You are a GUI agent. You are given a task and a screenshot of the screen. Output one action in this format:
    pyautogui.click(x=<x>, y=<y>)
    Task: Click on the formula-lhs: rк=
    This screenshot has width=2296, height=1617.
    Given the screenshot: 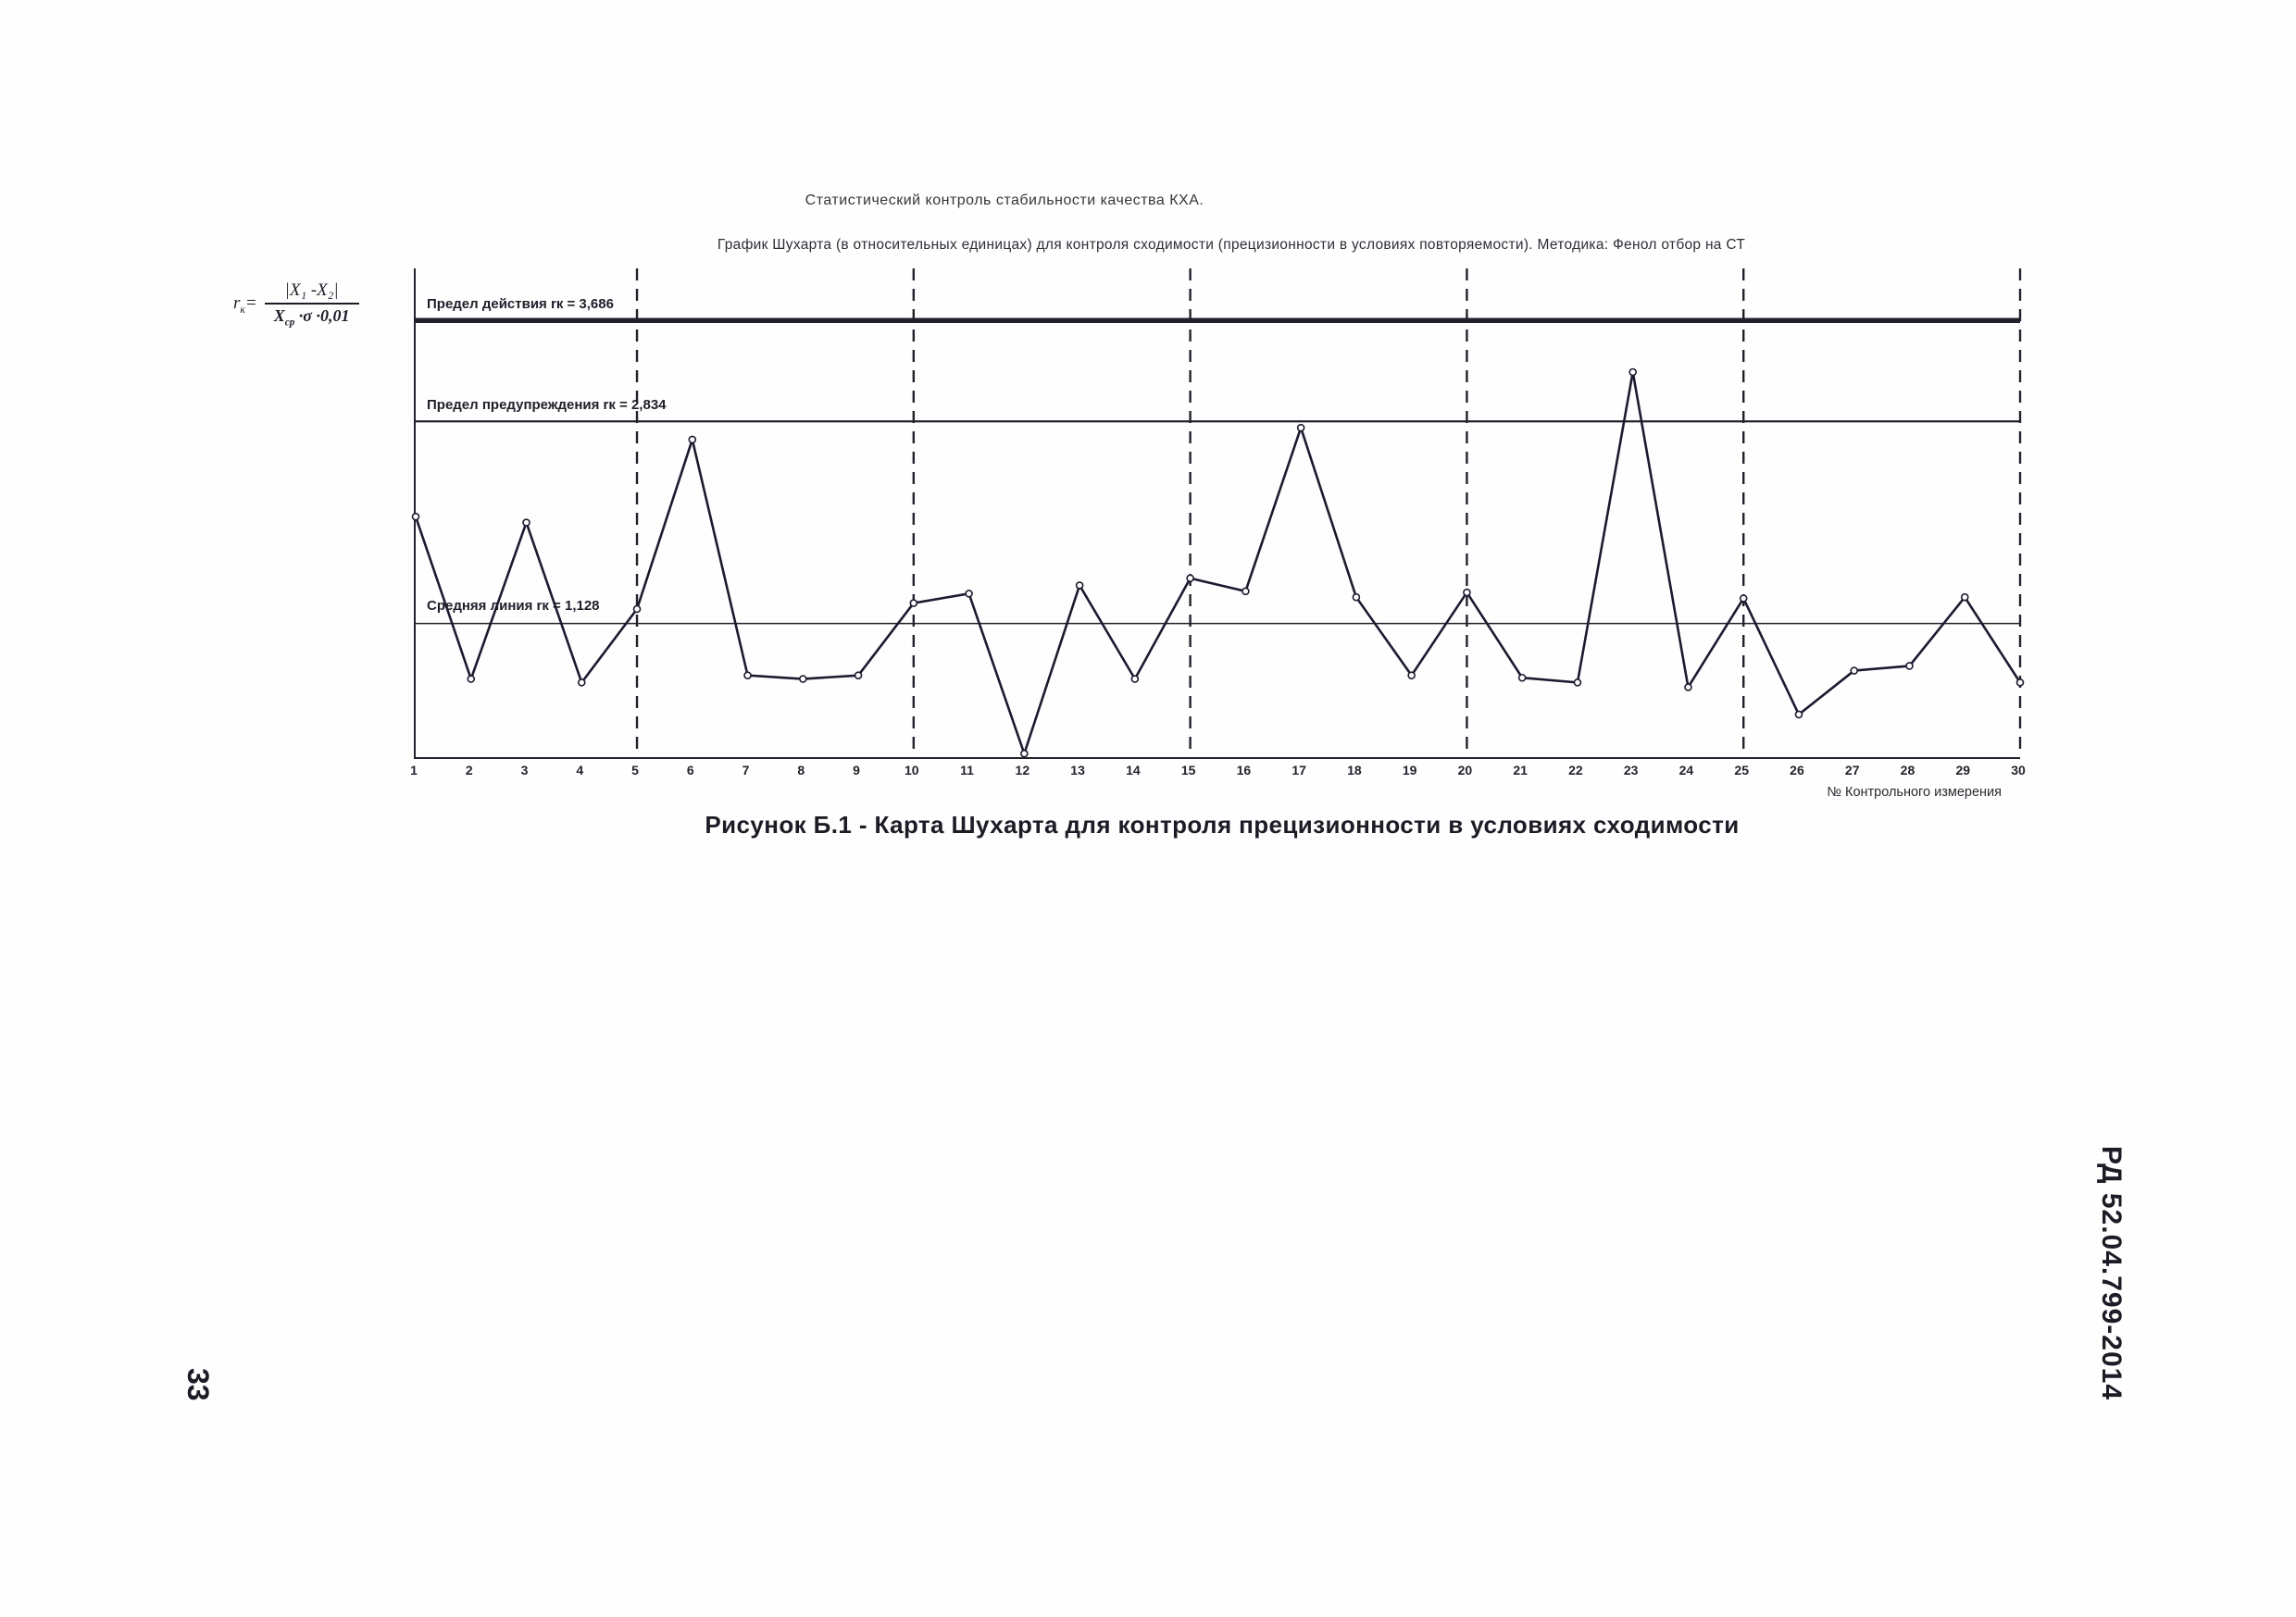 What is the action you would take?
    pyautogui.click(x=245, y=304)
    